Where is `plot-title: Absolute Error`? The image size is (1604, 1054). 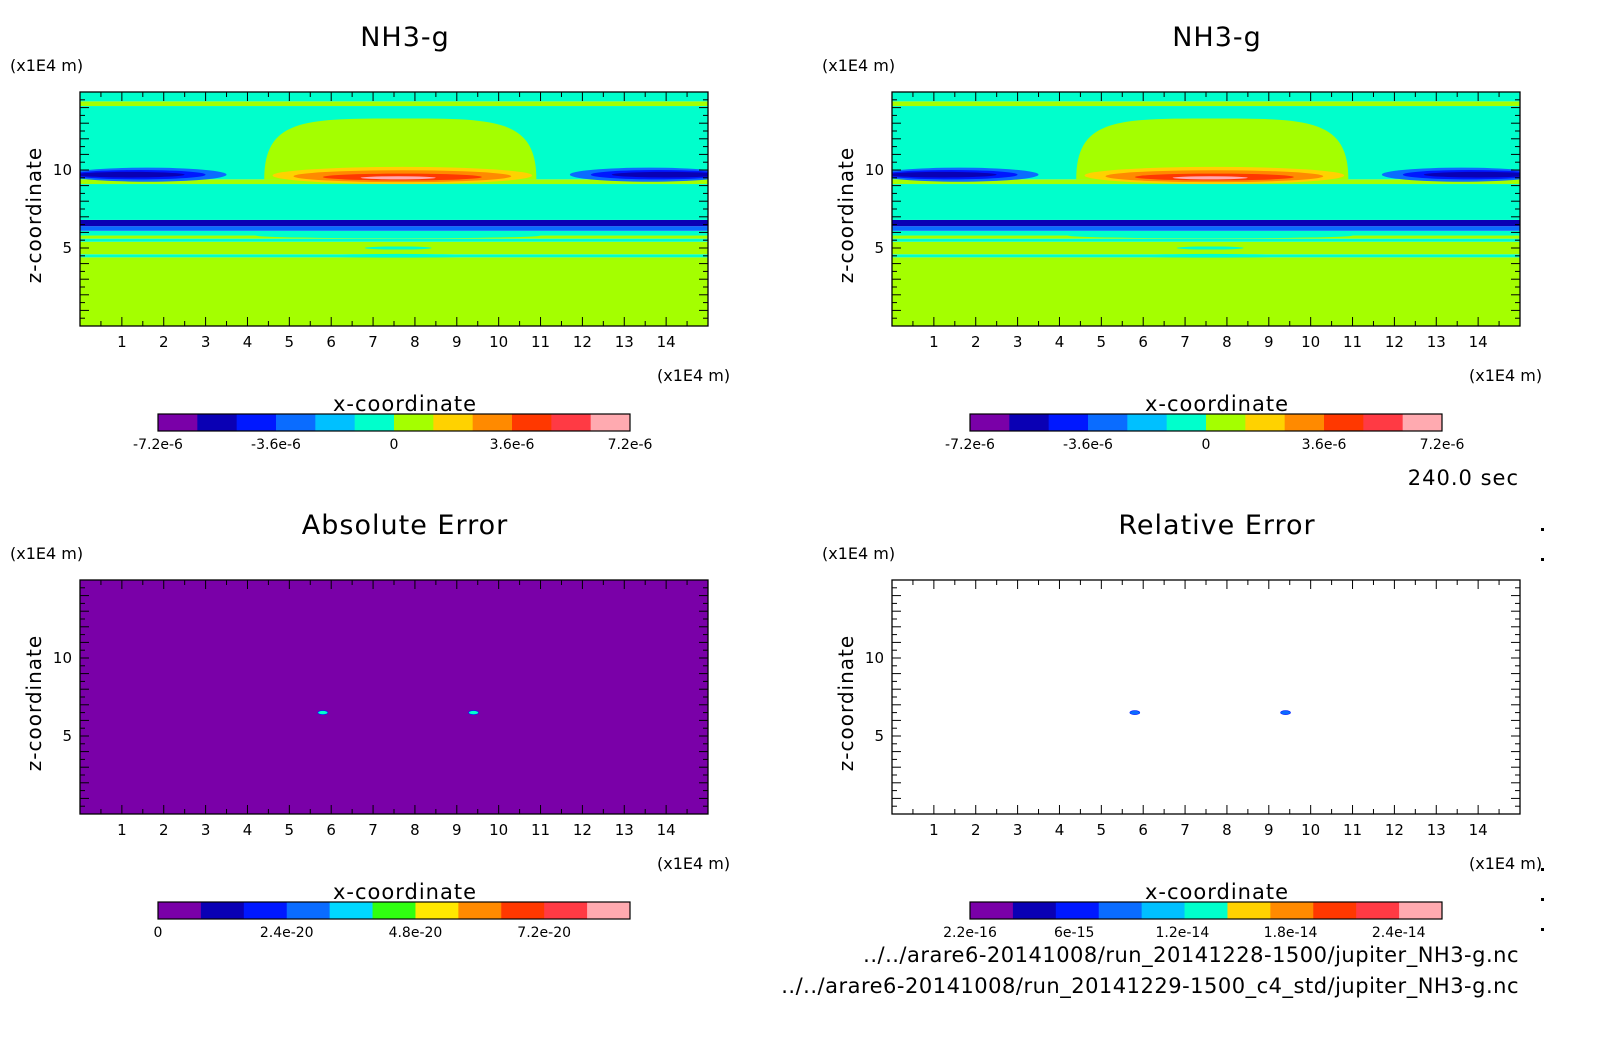
plot-title: Absolute Error is located at coordinates (405, 525).